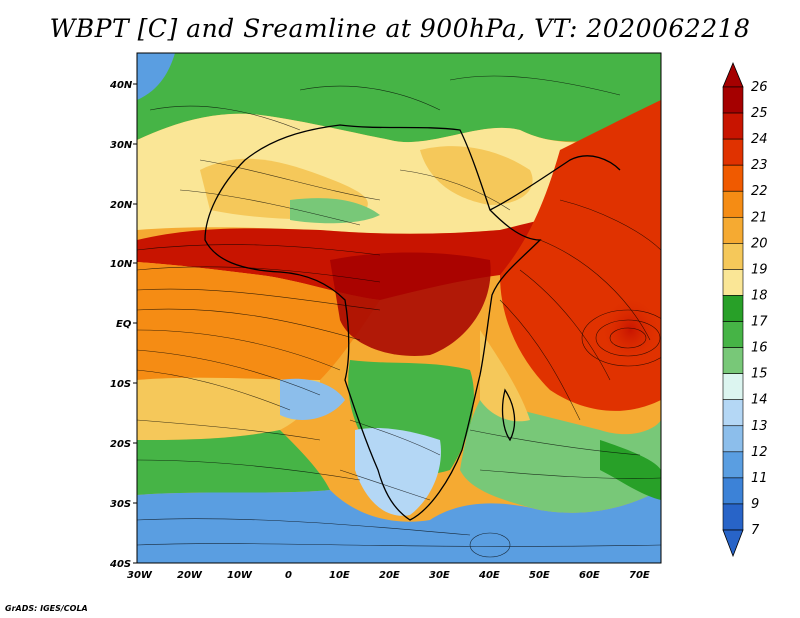 The image size is (800, 618). I want to click on lat-label: 30N, so click(121, 145).